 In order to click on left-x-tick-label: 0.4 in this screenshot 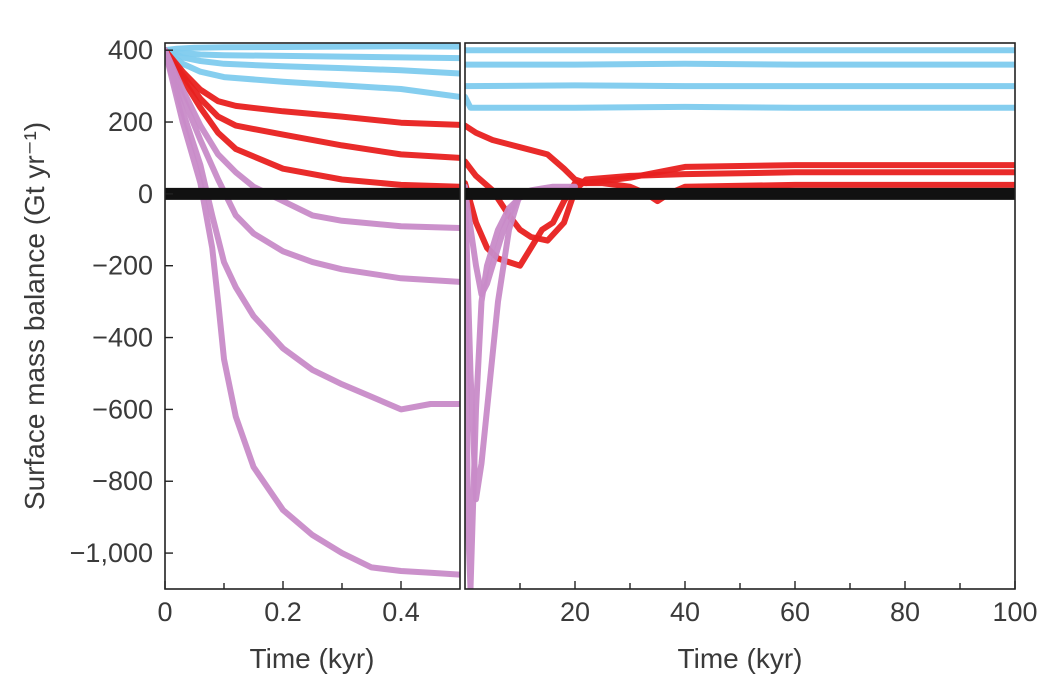, I will do `click(401, 612)`.